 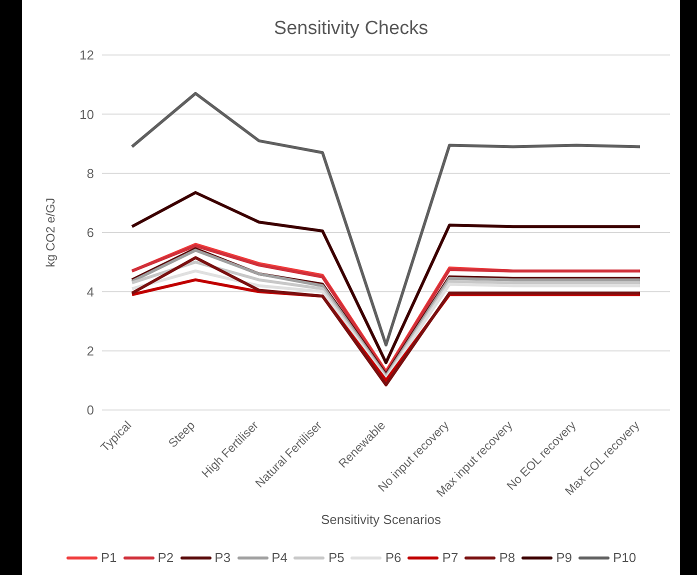 What do you see at coordinates (90, 350) in the screenshot?
I see `y-tick-label: 2` at bounding box center [90, 350].